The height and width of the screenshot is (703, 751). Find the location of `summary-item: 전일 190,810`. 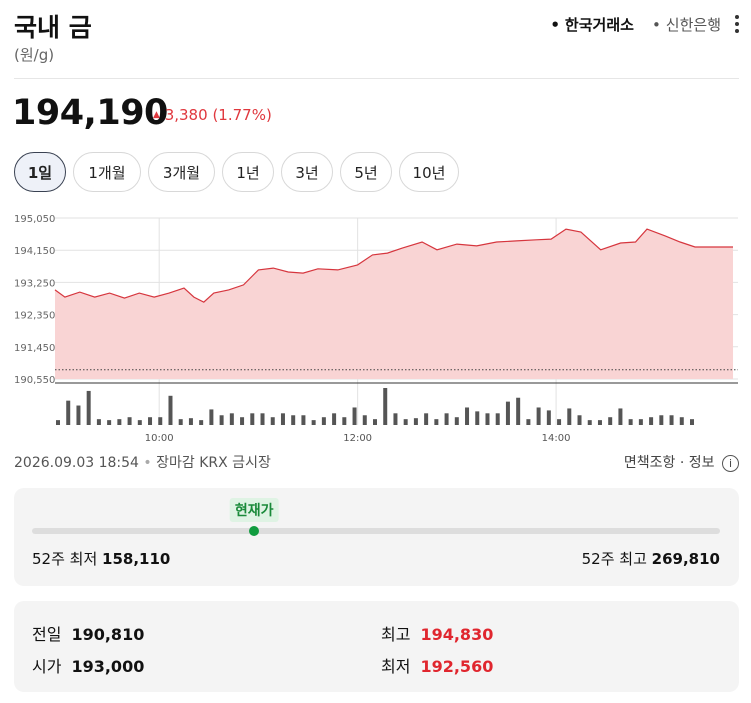

summary-item: 전일 190,810 is located at coordinates (88, 633).